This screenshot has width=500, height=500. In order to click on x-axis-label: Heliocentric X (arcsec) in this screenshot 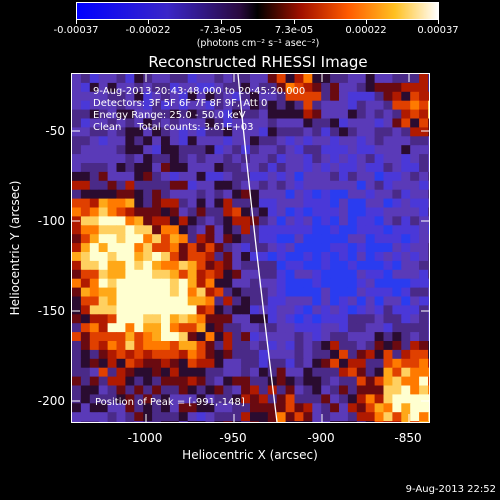, I will do `click(250, 455)`.